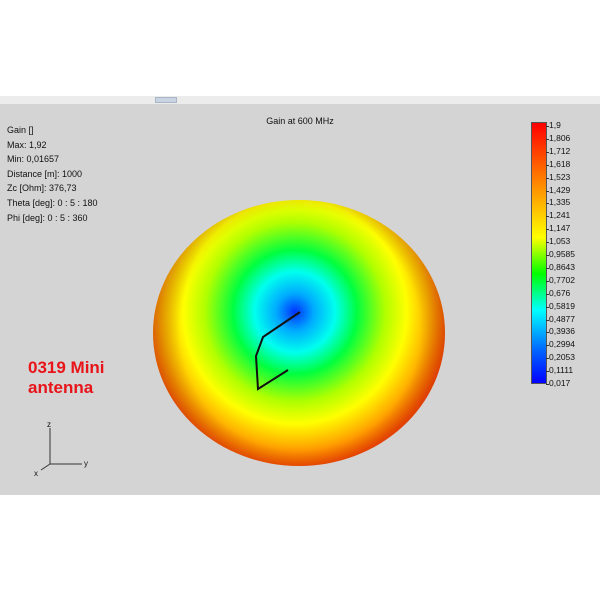  What do you see at coordinates (47, 217) in the screenshot?
I see `info-phi: Phi [deg]: 0 : 5 : 360` at bounding box center [47, 217].